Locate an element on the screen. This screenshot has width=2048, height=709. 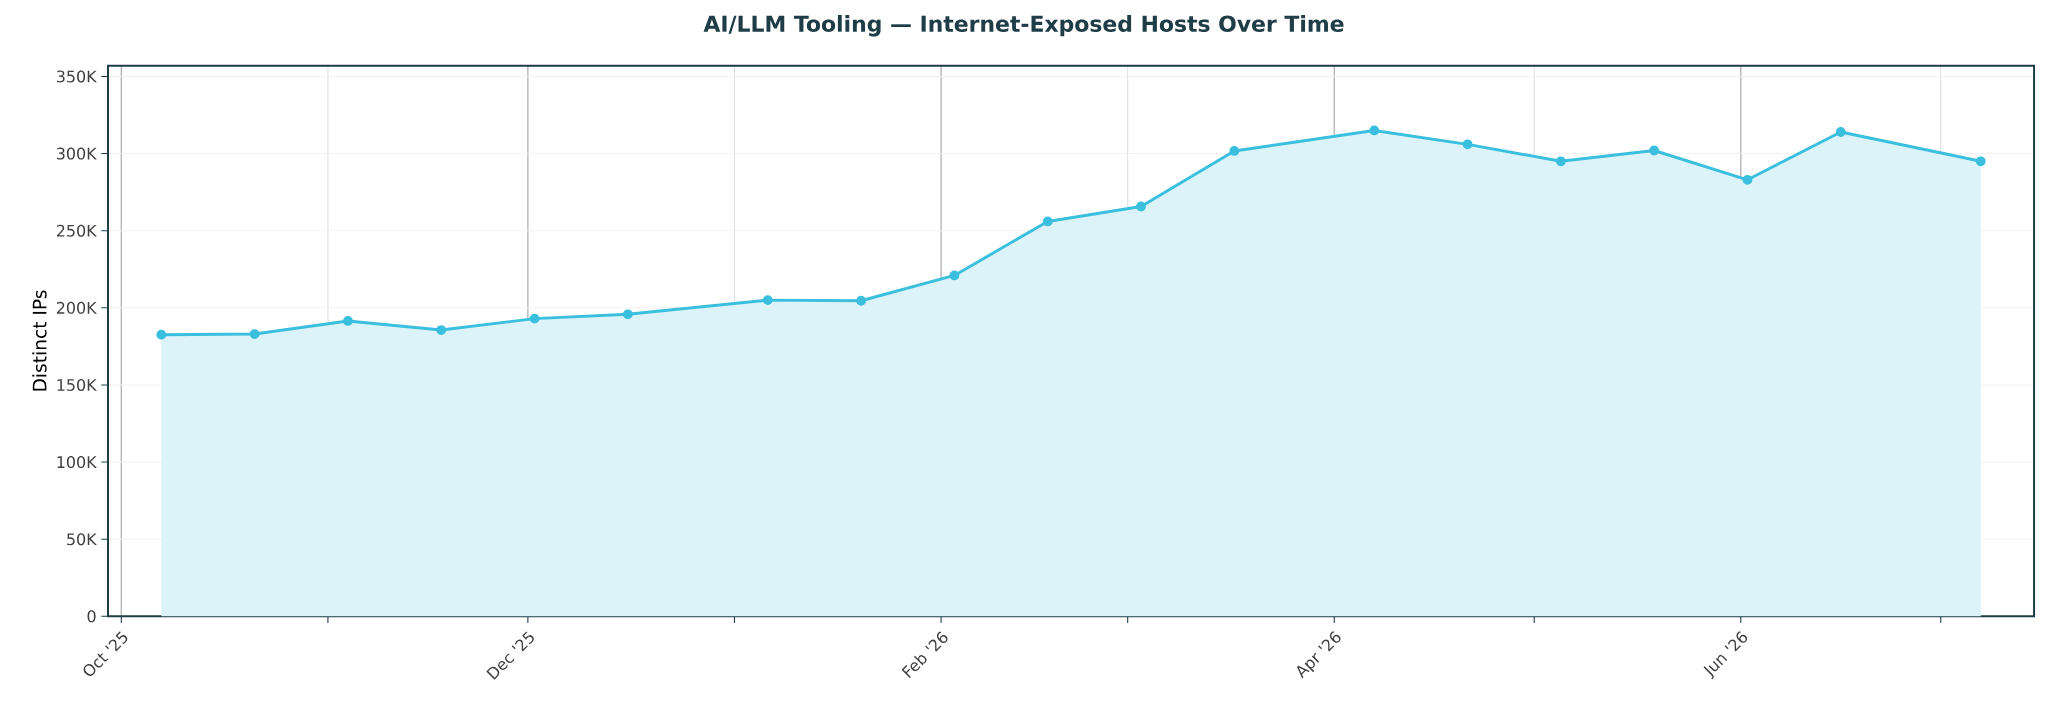
y-tick-label: 250K is located at coordinates (76, 230).